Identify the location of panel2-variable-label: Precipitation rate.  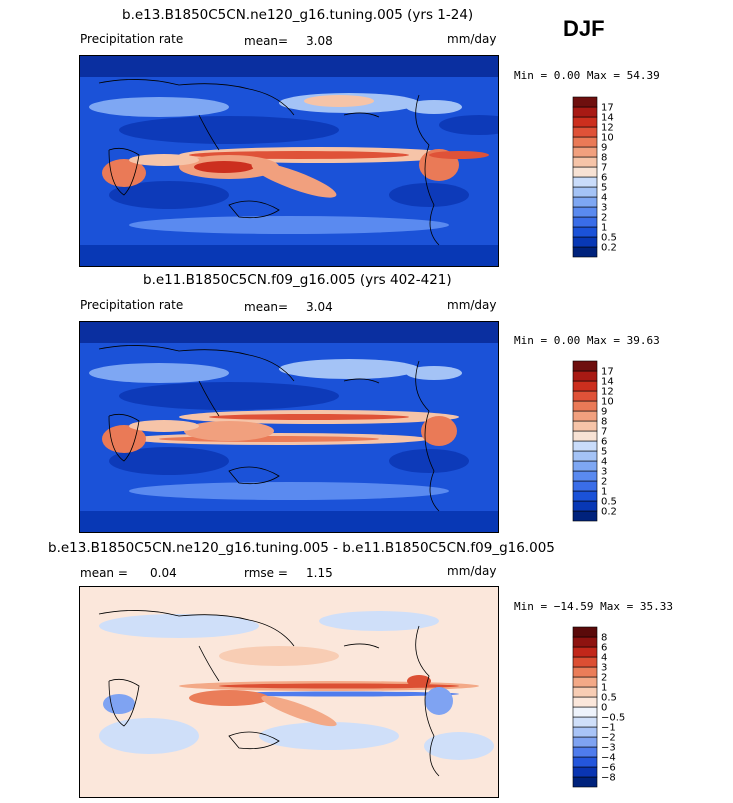
(132, 305).